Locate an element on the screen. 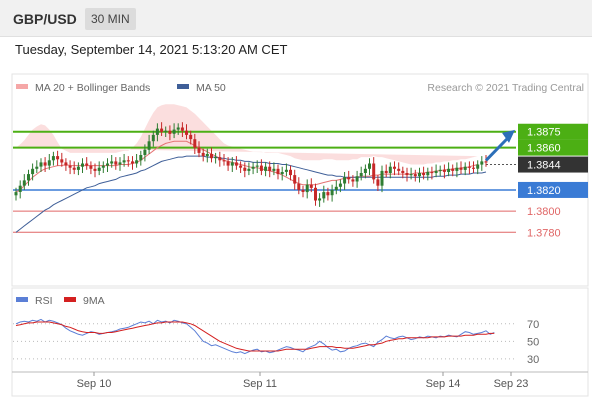 This screenshot has width=592, height=402. support-label: 1.3780 is located at coordinates (544, 233).